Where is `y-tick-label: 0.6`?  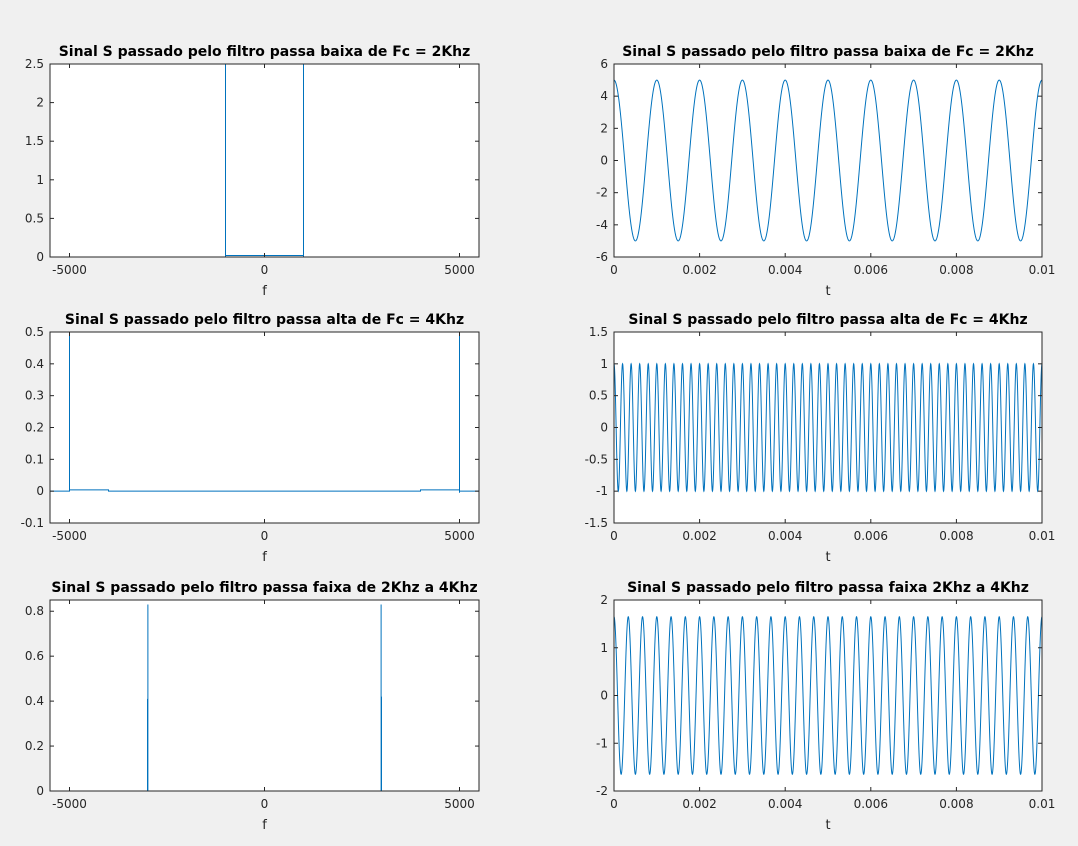 y-tick-label: 0.6 is located at coordinates (34, 656).